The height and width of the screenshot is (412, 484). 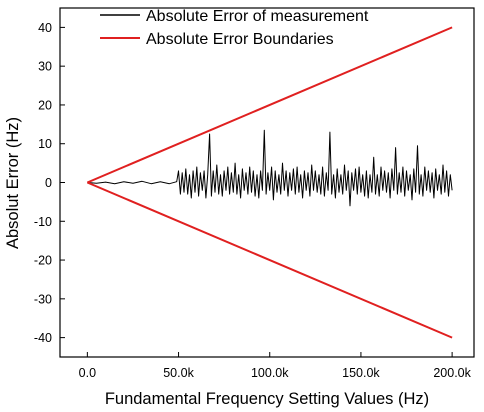 I want to click on x-tick-label: 50.0k, so click(x=178, y=373).